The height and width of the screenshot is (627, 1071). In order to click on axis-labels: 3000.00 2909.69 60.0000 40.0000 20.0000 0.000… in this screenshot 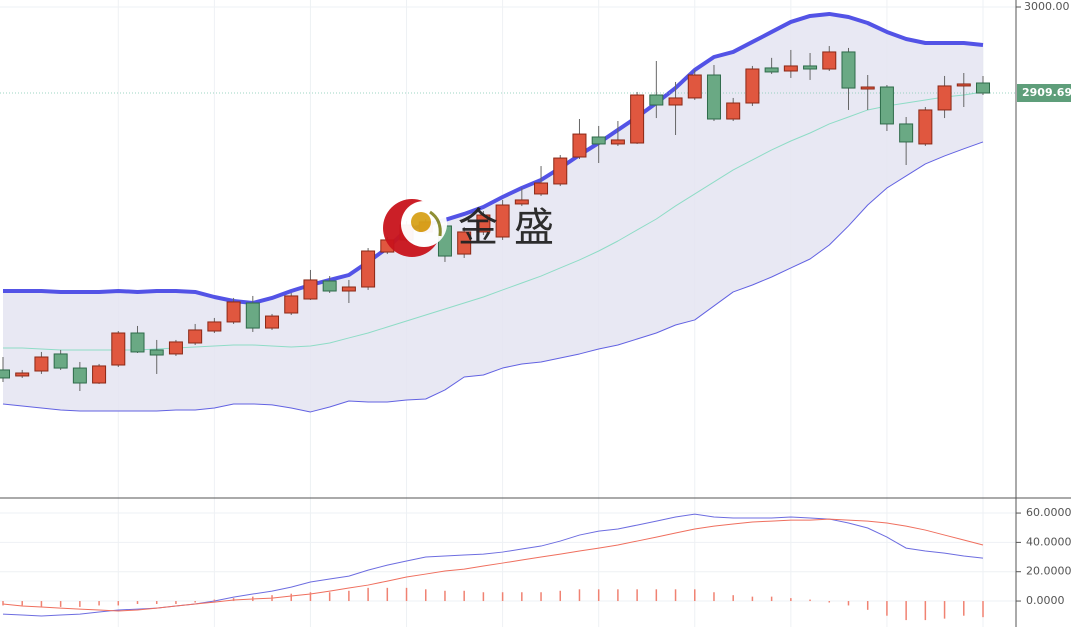, I will do `click(1043, 303)`.